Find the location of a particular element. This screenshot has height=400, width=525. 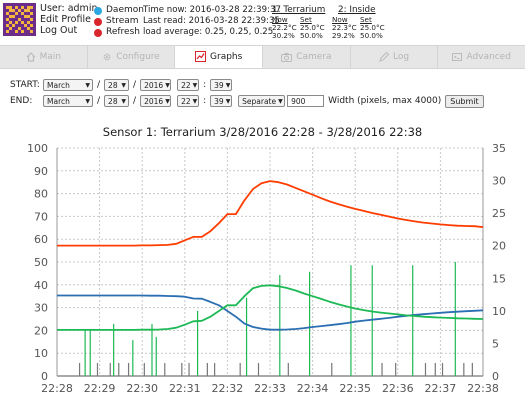

start-day-select: 28 ▼ is located at coordinates (117, 85).